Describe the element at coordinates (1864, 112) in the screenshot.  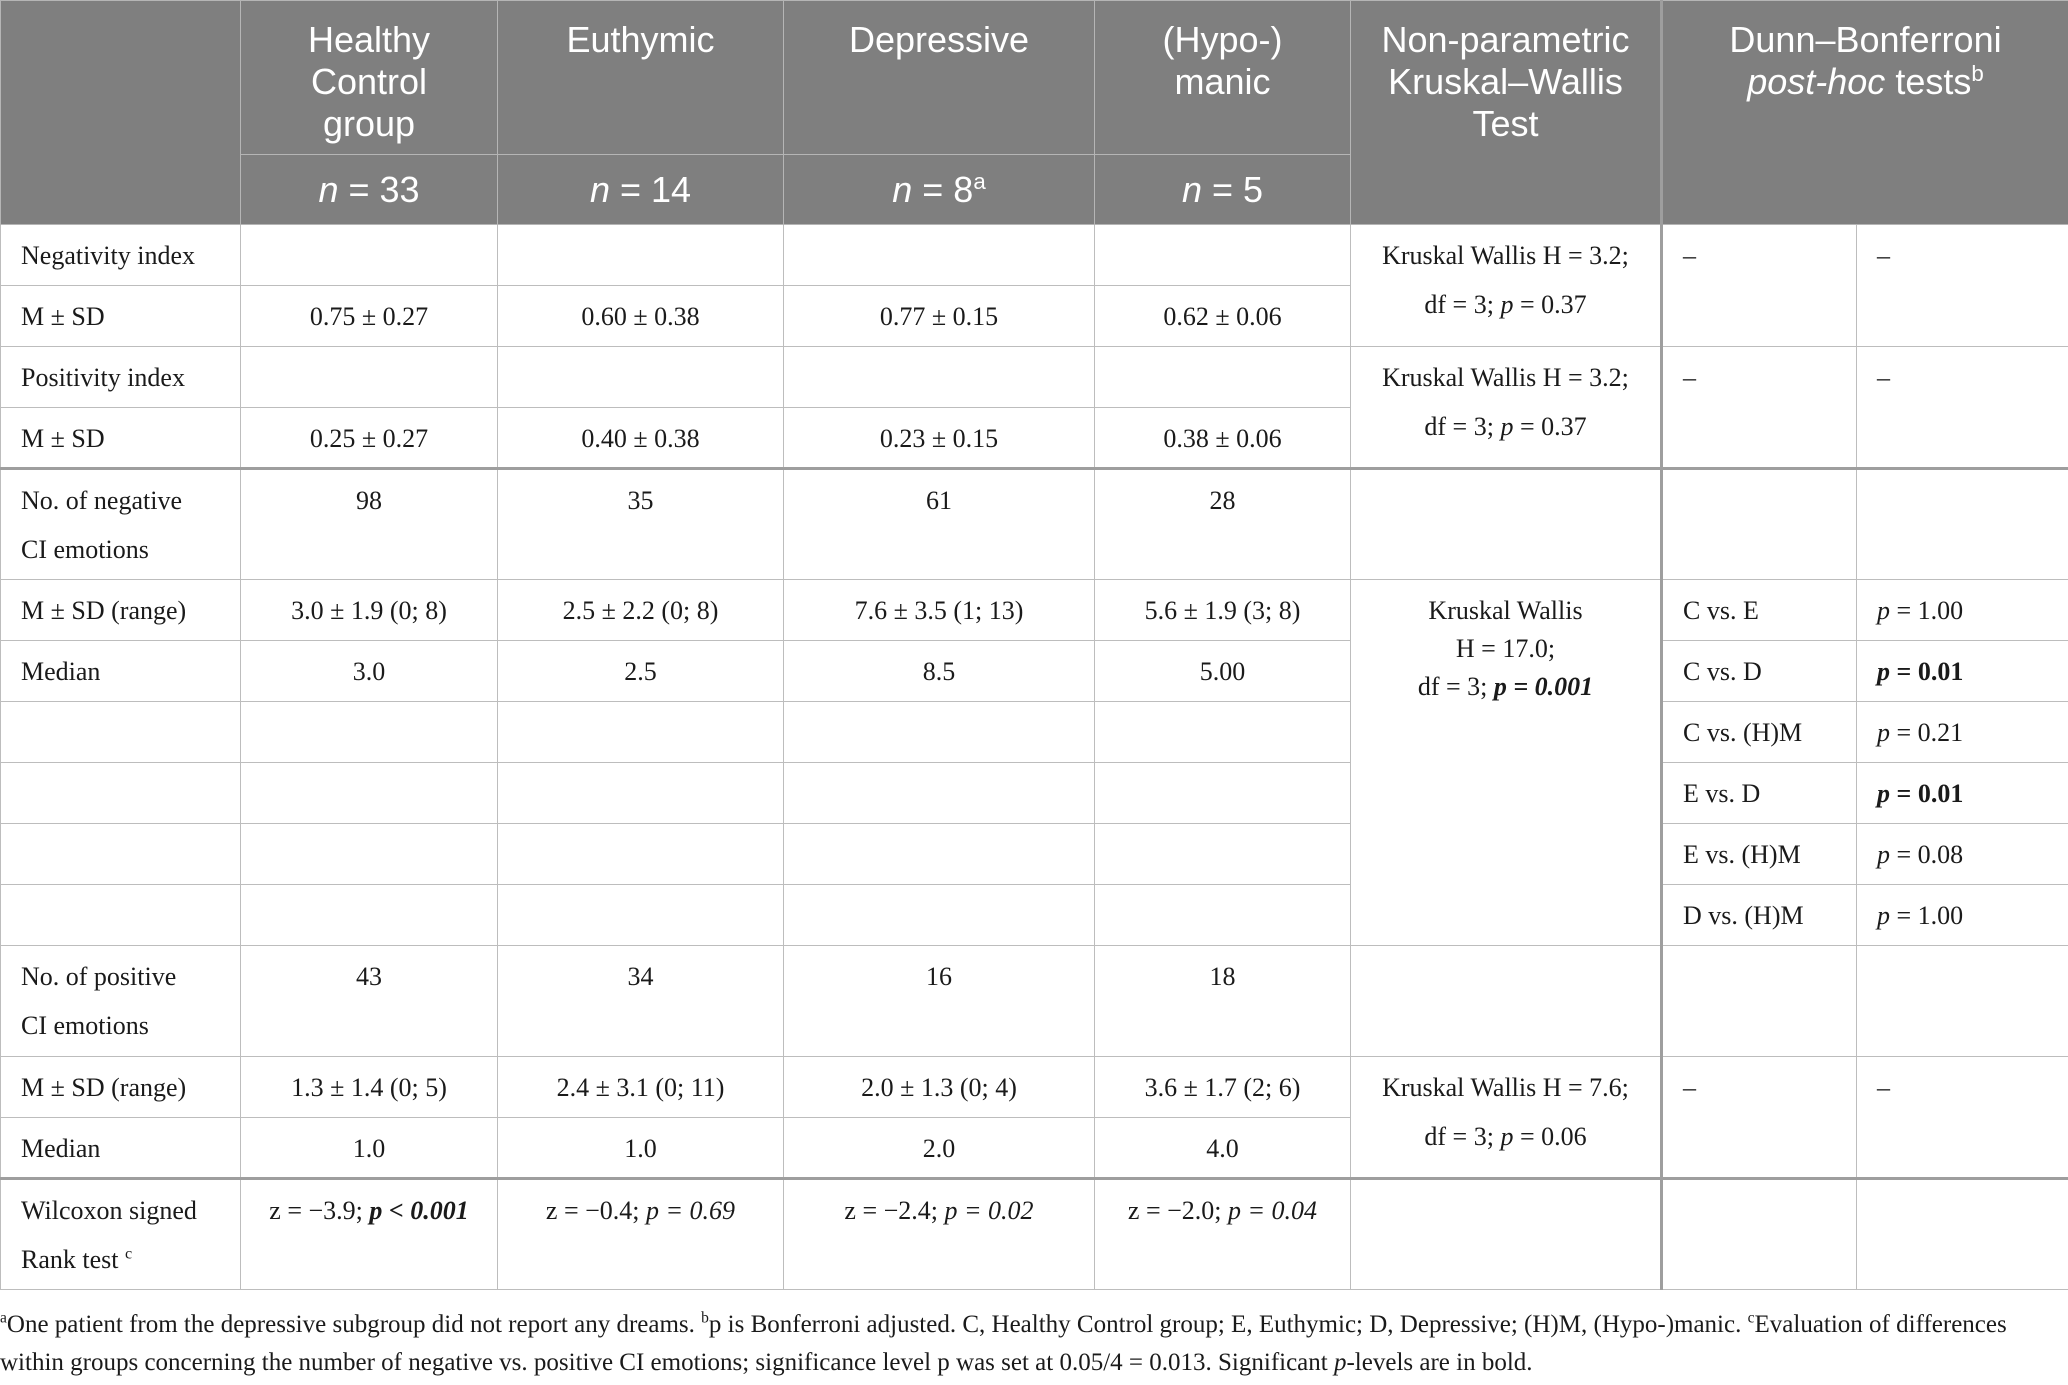
I see `header-dunn-bonferroni: Dunn–Bonferroni post-hoc testsb` at that location.